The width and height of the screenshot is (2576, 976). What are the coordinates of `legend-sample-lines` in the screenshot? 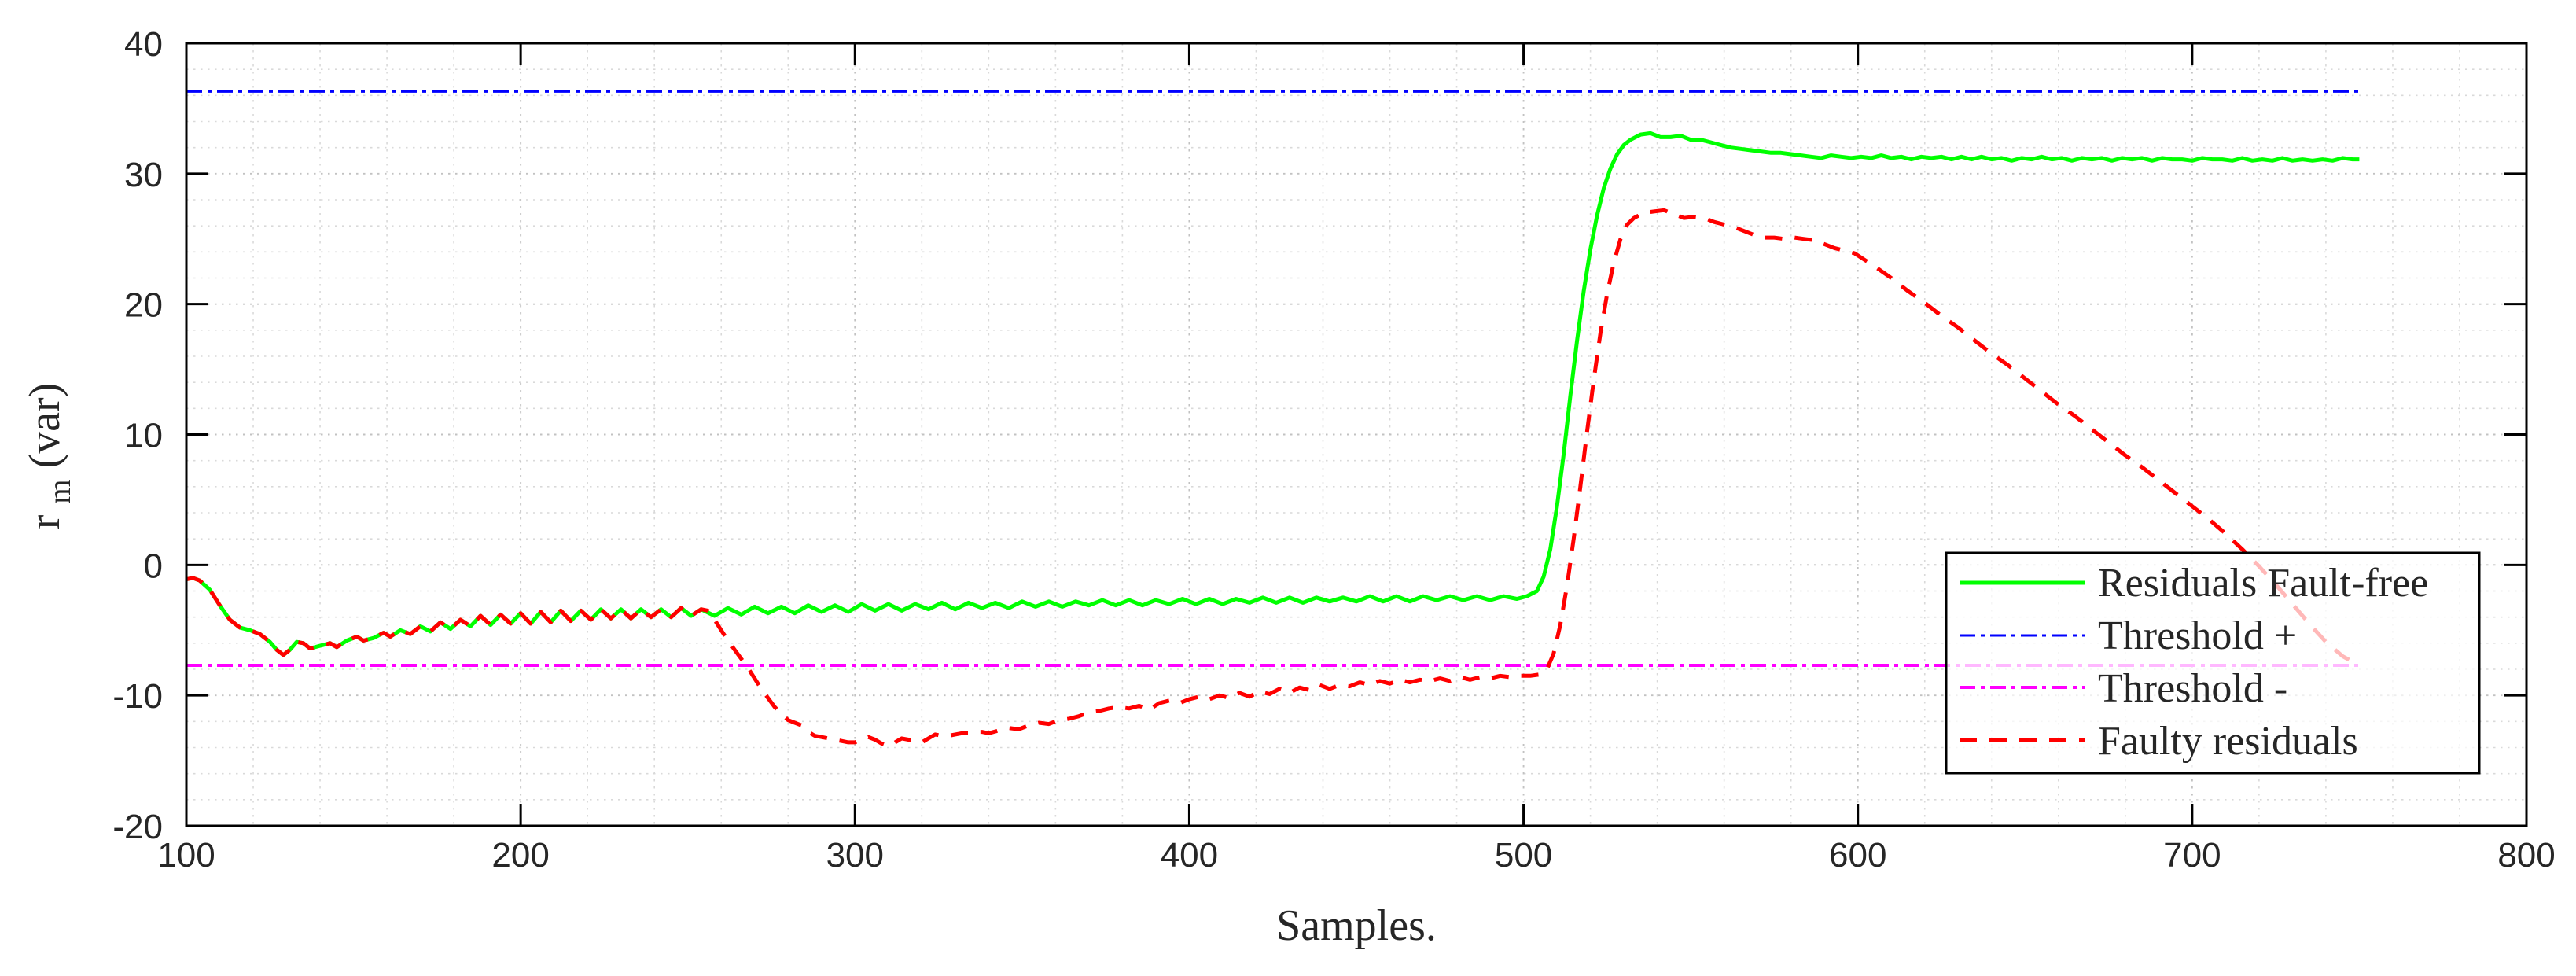 It's located at (2022, 661).